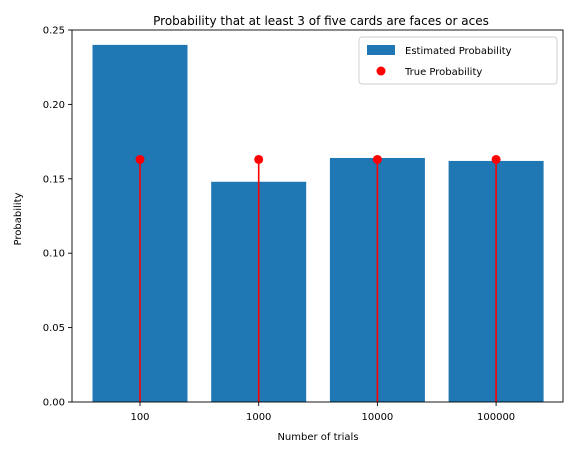 This screenshot has width=576, height=455. I want to click on y-tick-label: 0.00, so click(54, 403).